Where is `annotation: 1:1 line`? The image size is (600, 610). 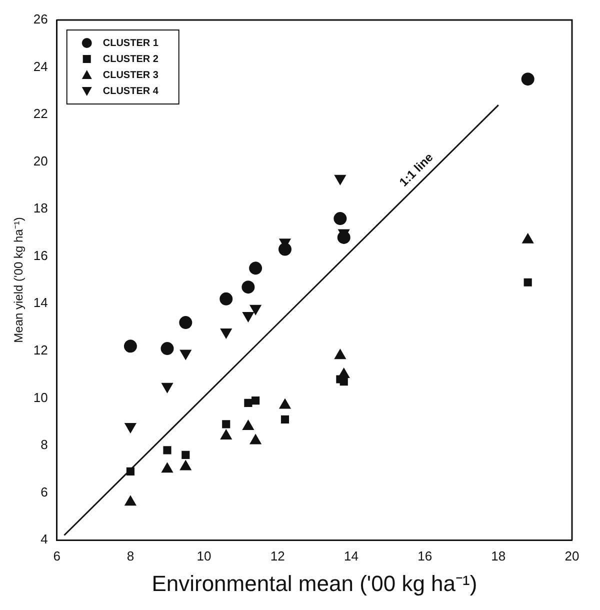 annotation: 1:1 line is located at coordinates (416, 170).